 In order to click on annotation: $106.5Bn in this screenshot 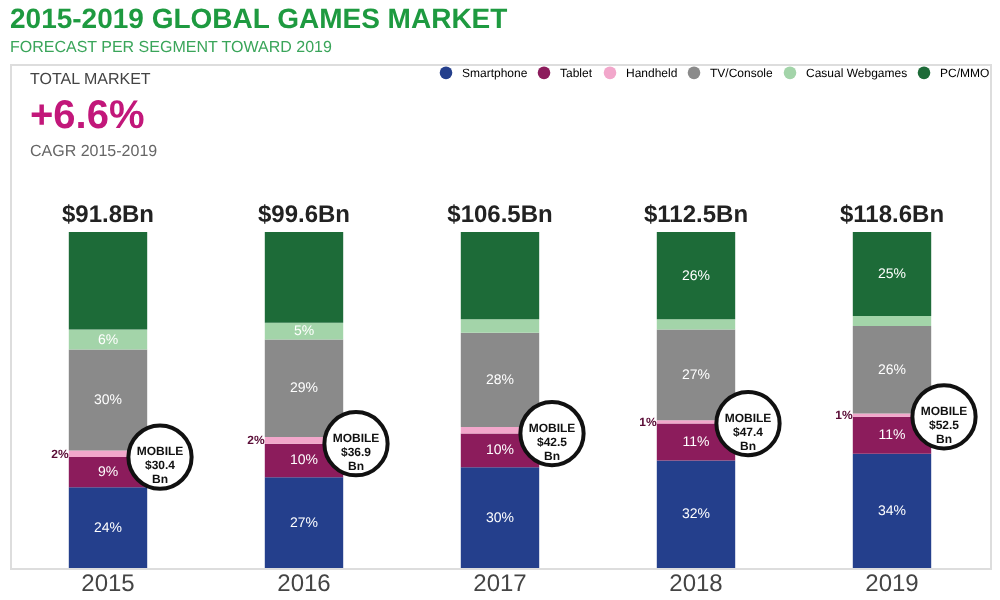, I will do `click(500, 214)`.